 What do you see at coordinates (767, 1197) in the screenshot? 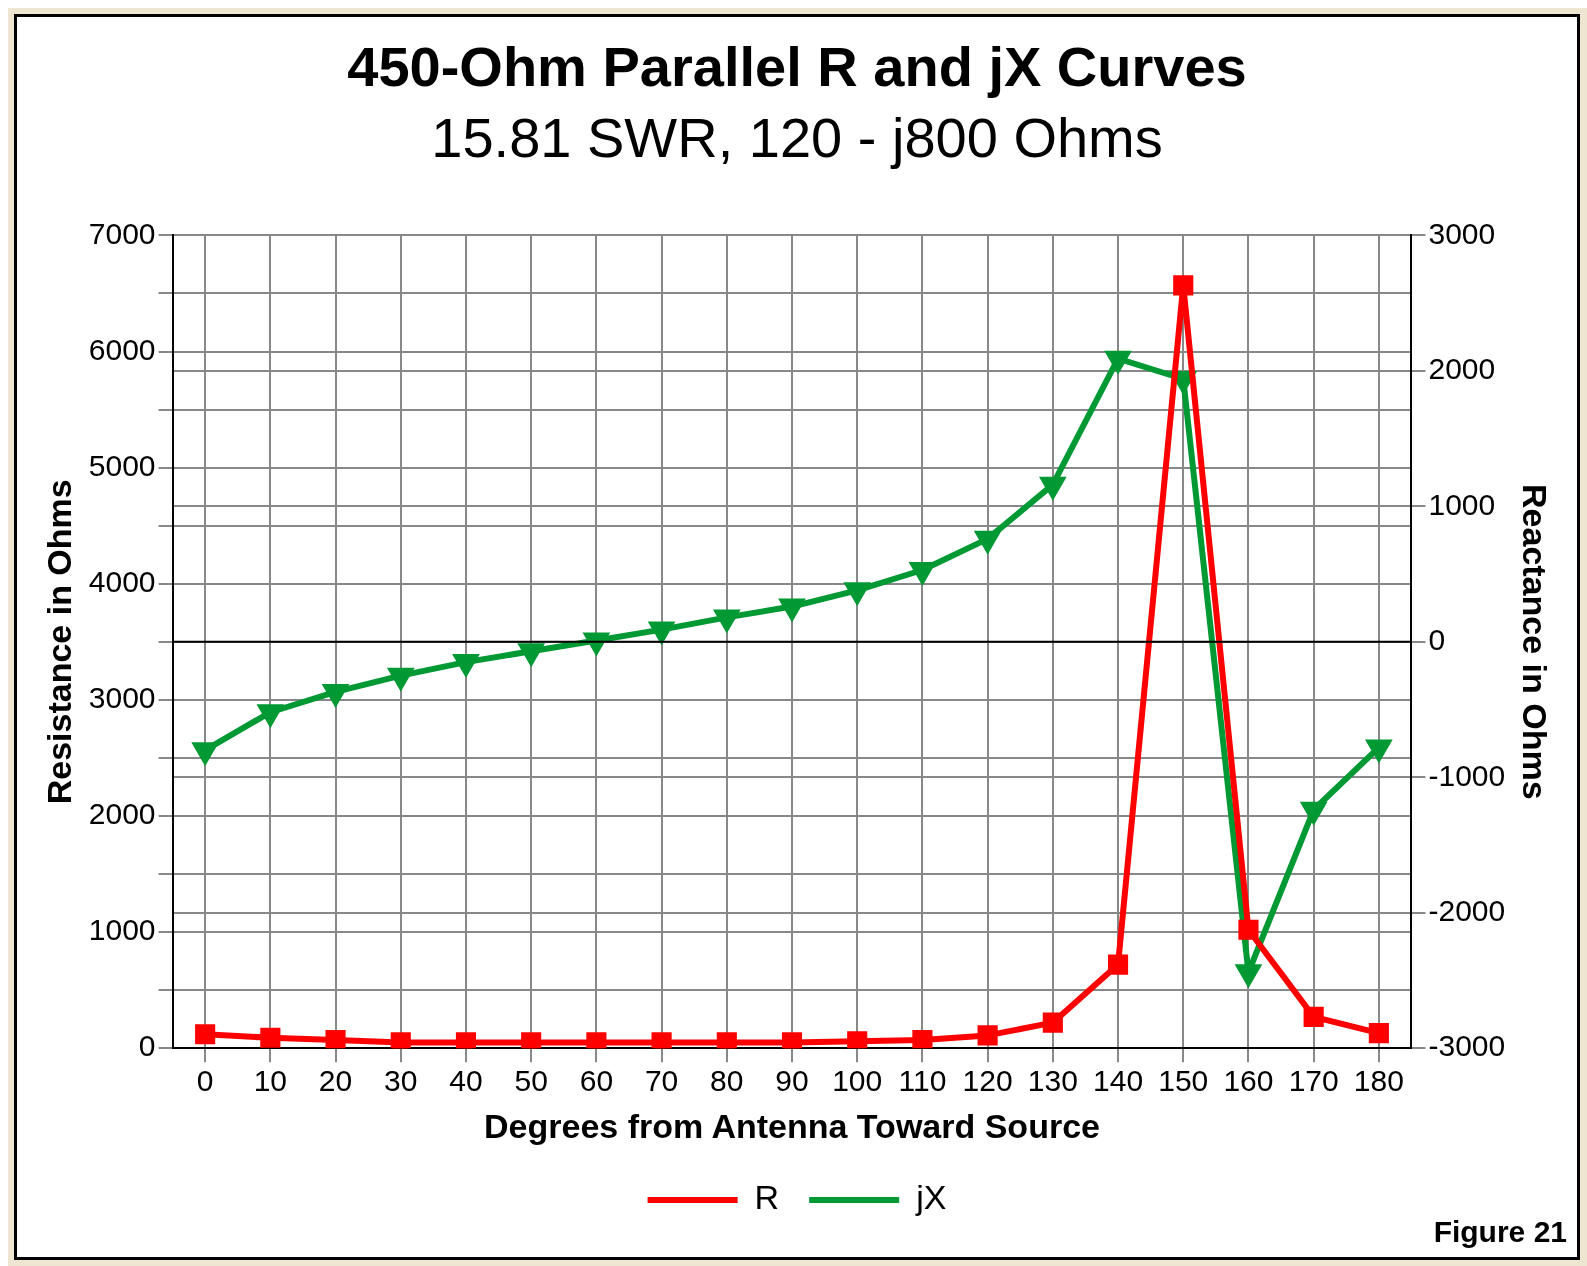
I see `legend-label: R` at bounding box center [767, 1197].